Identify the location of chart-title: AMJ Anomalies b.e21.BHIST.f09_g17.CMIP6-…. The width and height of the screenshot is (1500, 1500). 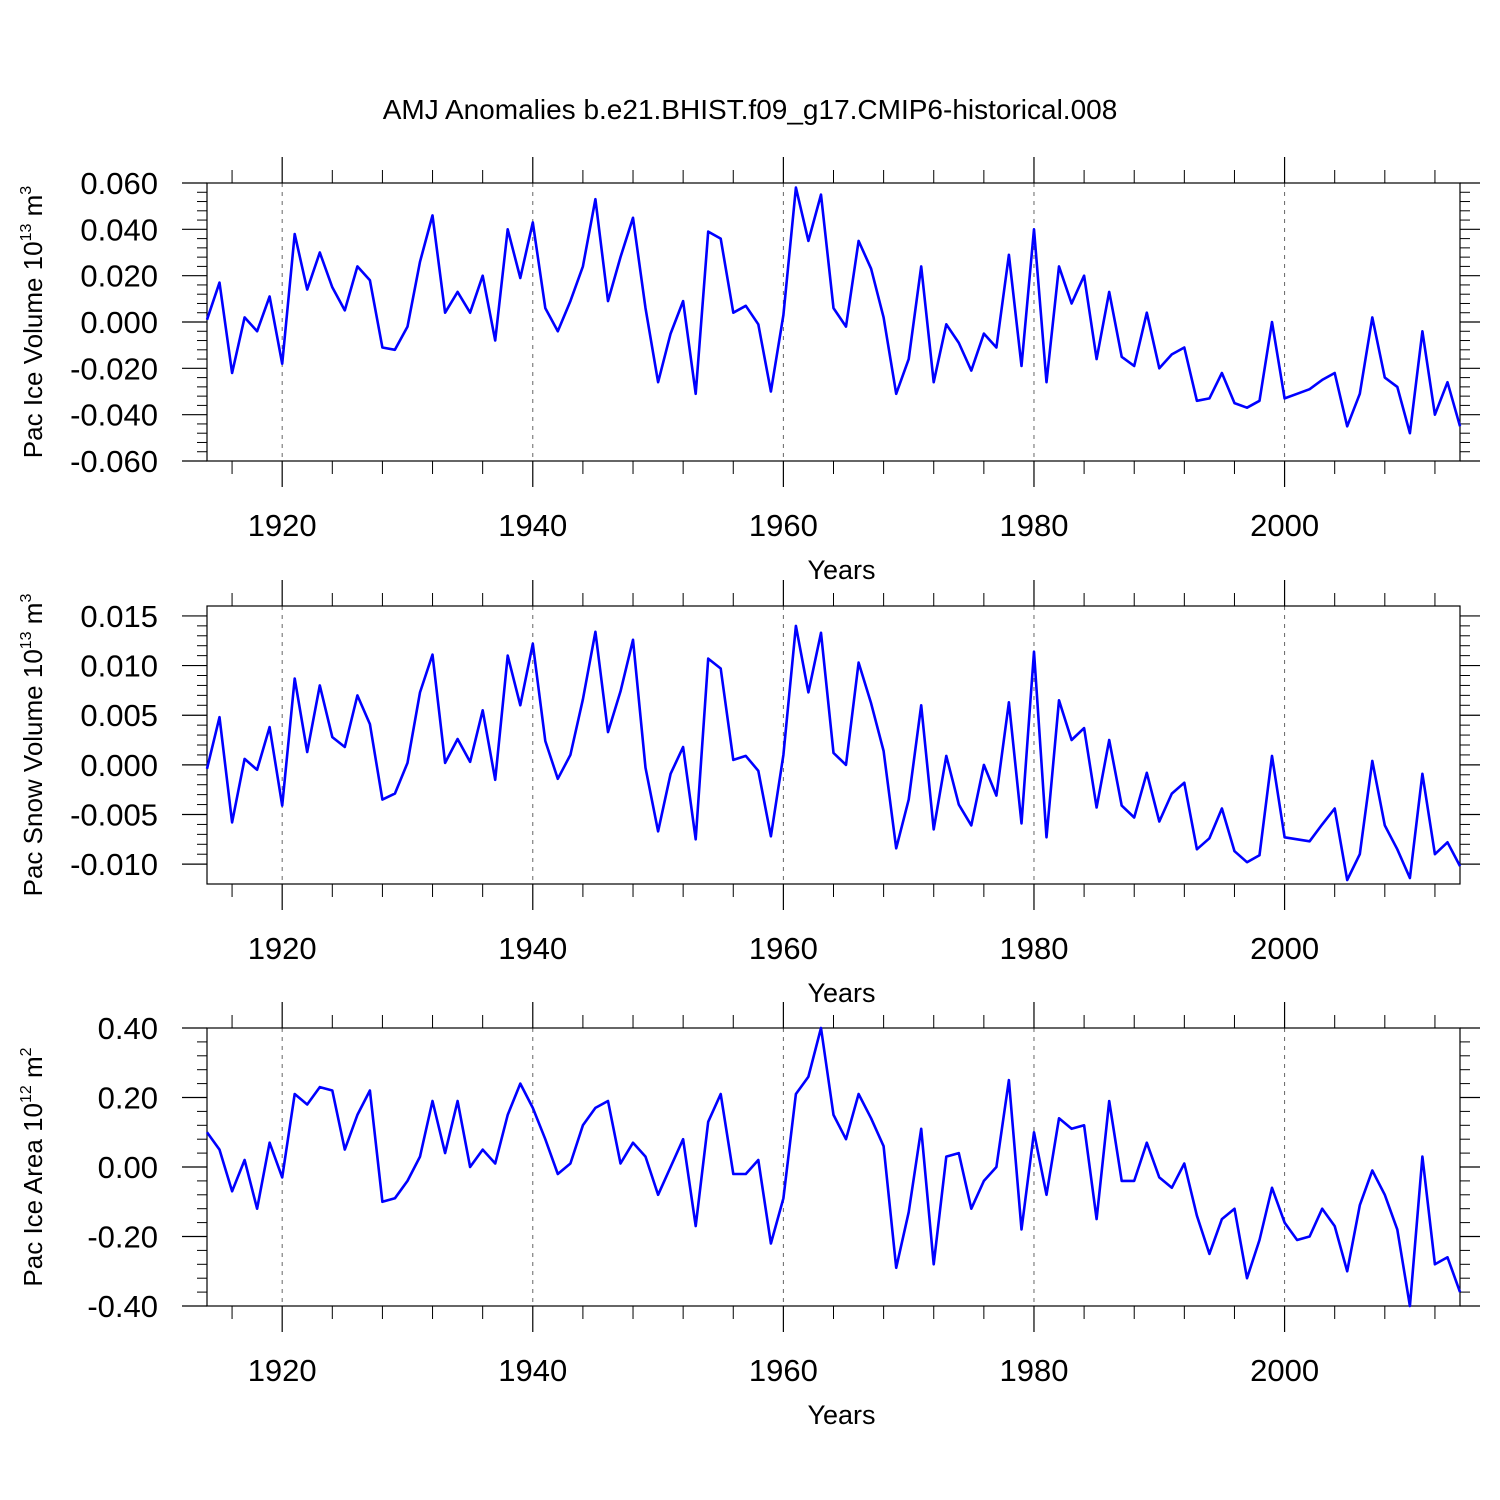
(750, 109).